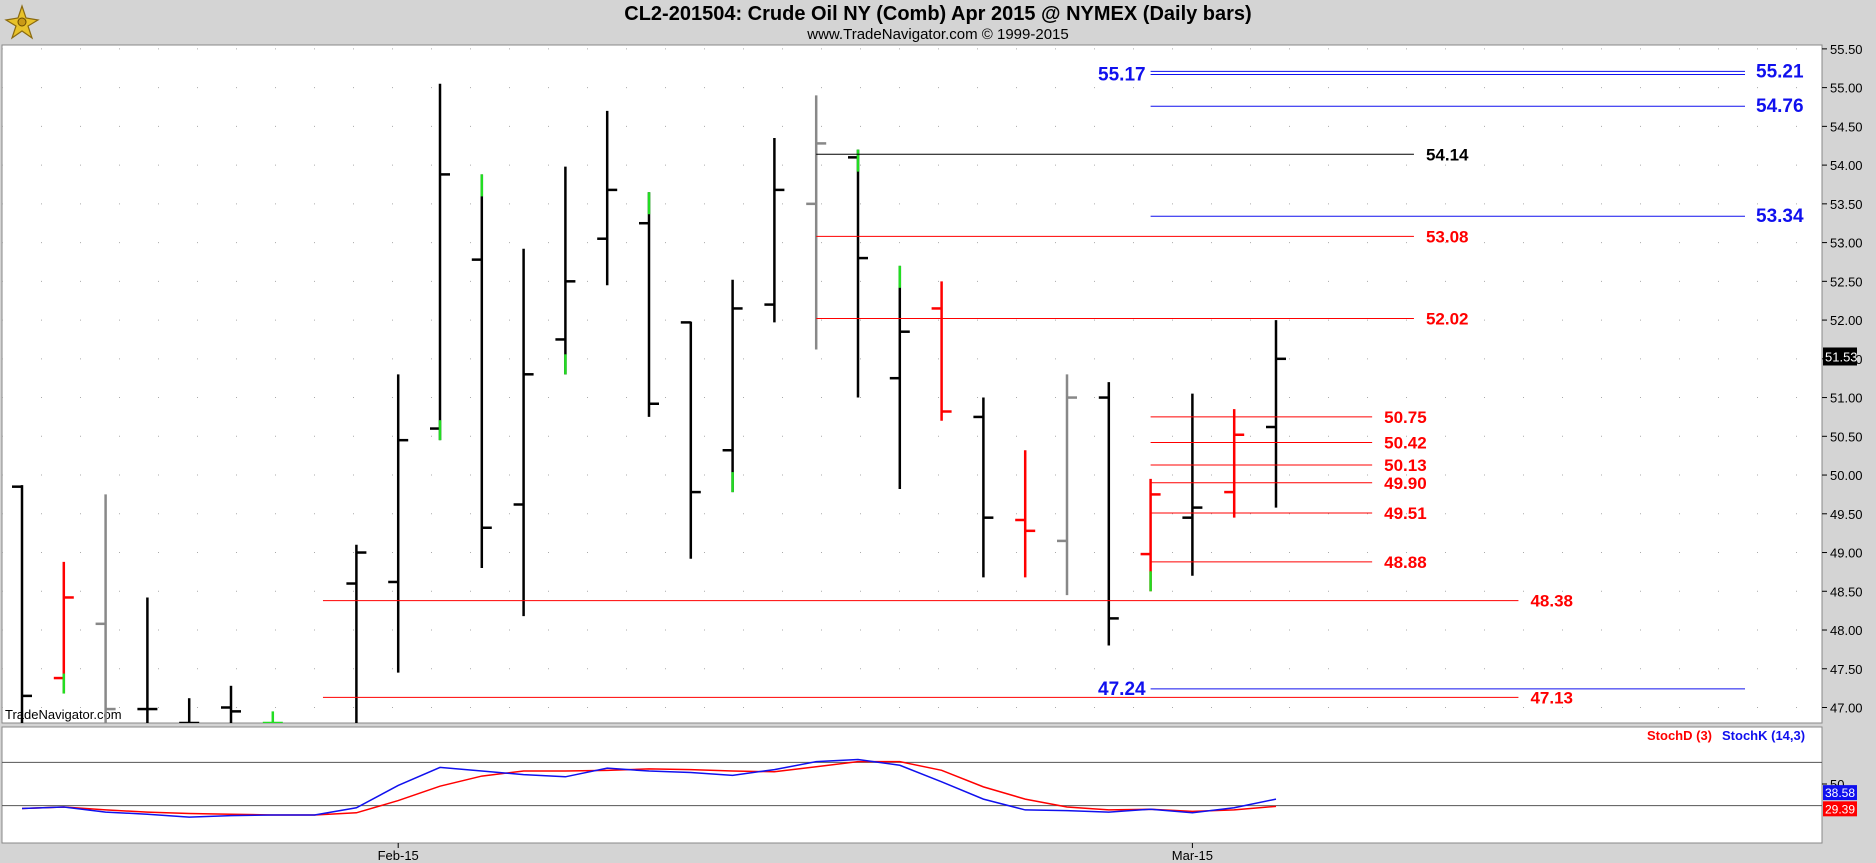  I want to click on chart-subtitle: www.TradeNavigator.com © 1999-2015, so click(938, 34).